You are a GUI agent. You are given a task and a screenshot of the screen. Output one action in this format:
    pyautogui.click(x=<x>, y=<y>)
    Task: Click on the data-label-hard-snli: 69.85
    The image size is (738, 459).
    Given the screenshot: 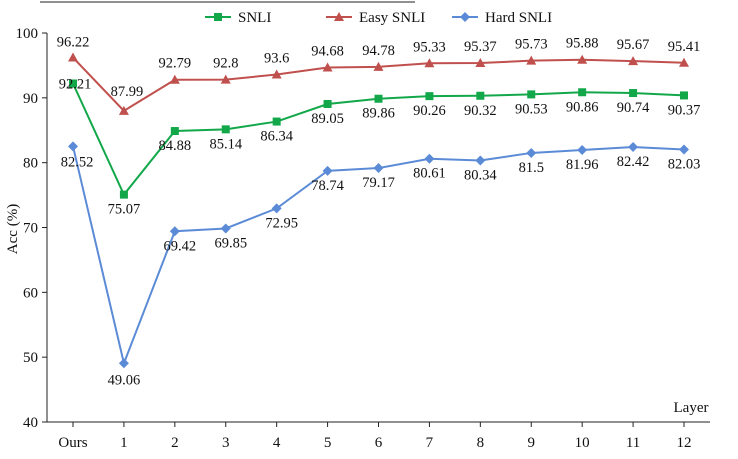 What is the action you would take?
    pyautogui.click(x=230, y=243)
    